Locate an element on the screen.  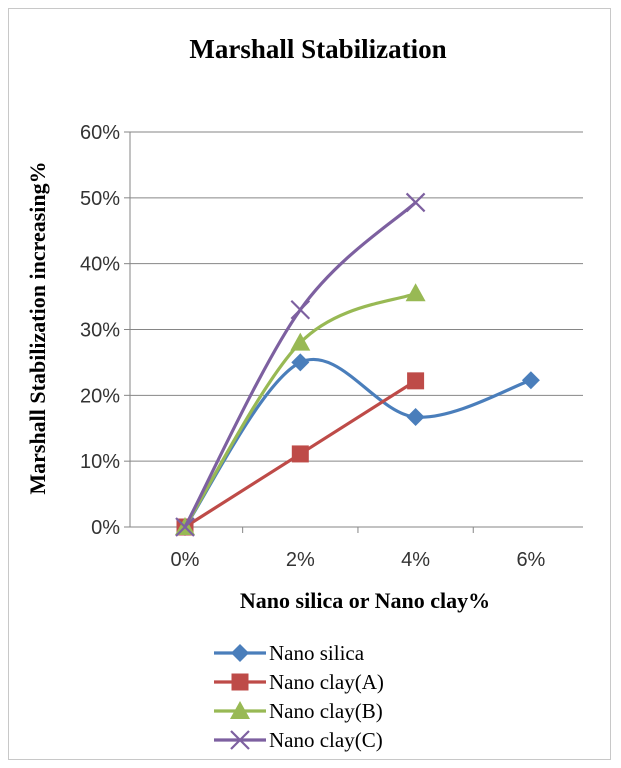
x-tick-label: 4% is located at coordinates (415, 560).